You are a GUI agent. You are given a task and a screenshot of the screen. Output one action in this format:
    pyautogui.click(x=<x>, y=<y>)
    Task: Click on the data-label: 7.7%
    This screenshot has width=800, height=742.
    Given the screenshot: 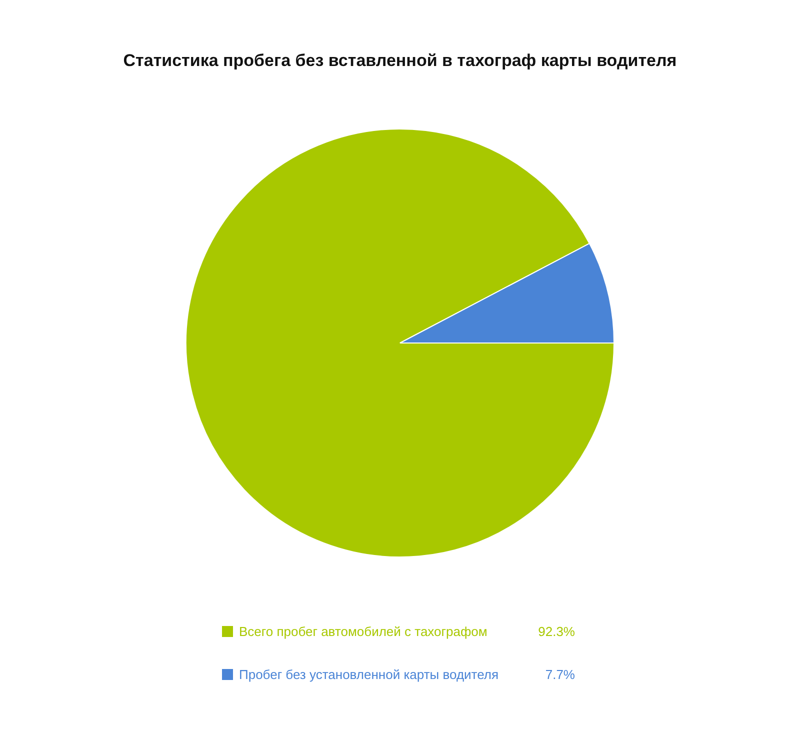 What is the action you would take?
    pyautogui.click(x=560, y=674)
    